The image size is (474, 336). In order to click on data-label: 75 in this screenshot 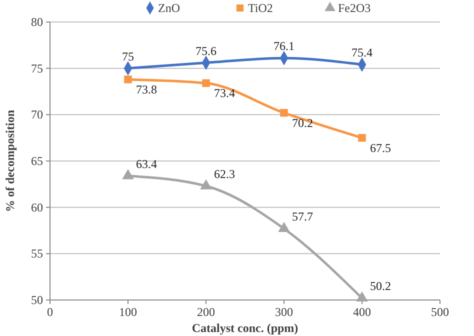, I will do `click(128, 56)`.